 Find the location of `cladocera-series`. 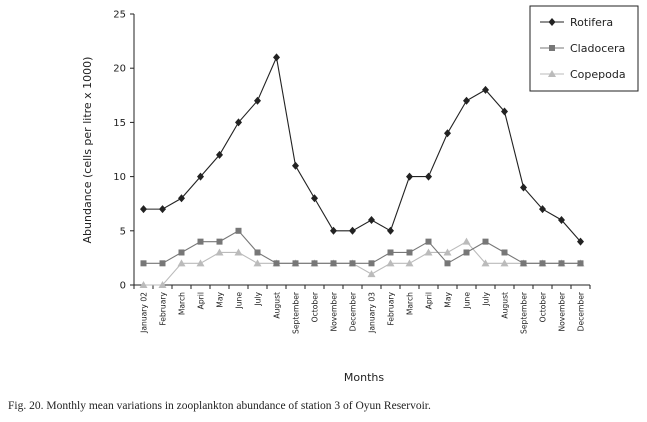

cladocera-series is located at coordinates (362, 247).